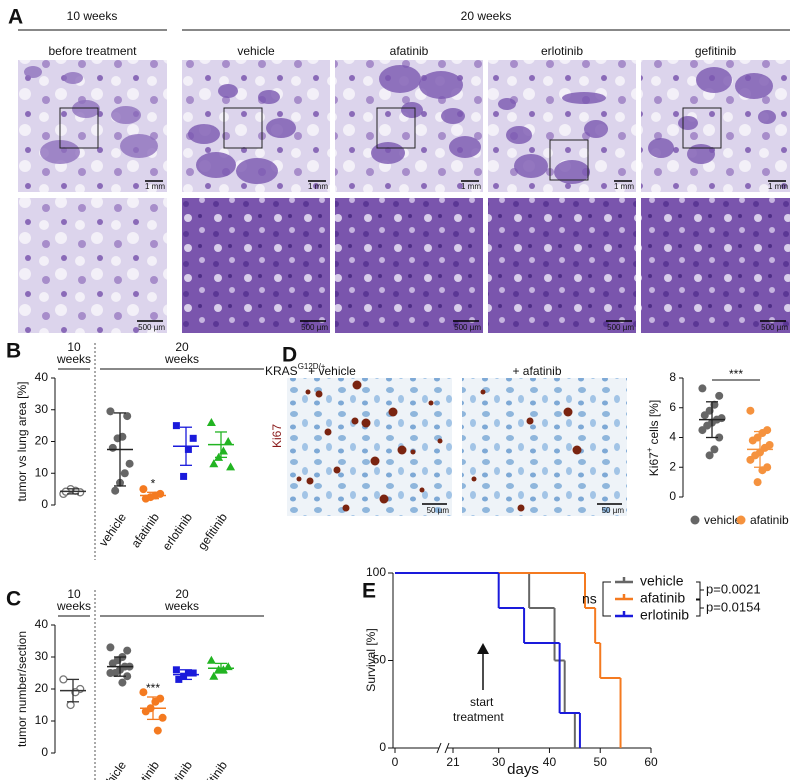 The height and width of the screenshot is (780, 800). I want to click on scale-label: 50 µm, so click(613, 510).